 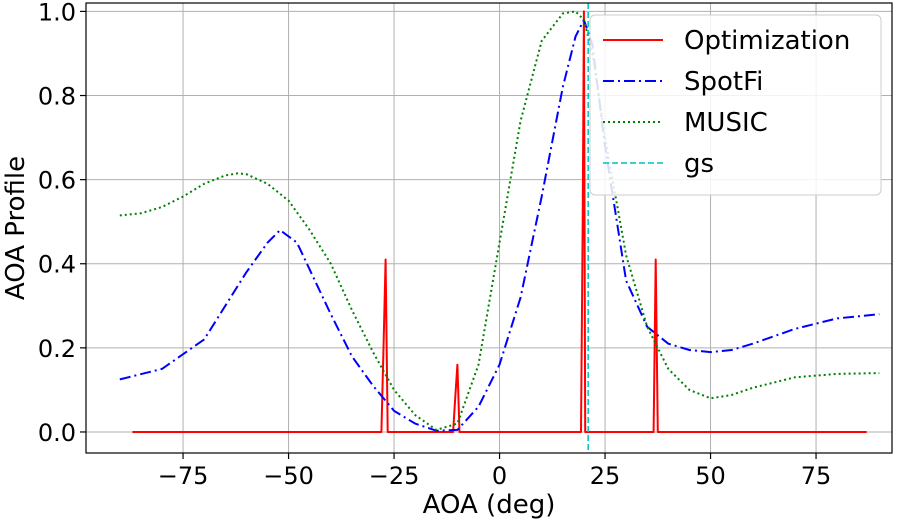 What do you see at coordinates (57, 13) in the screenshot?
I see `y-tick-label: 1.0` at bounding box center [57, 13].